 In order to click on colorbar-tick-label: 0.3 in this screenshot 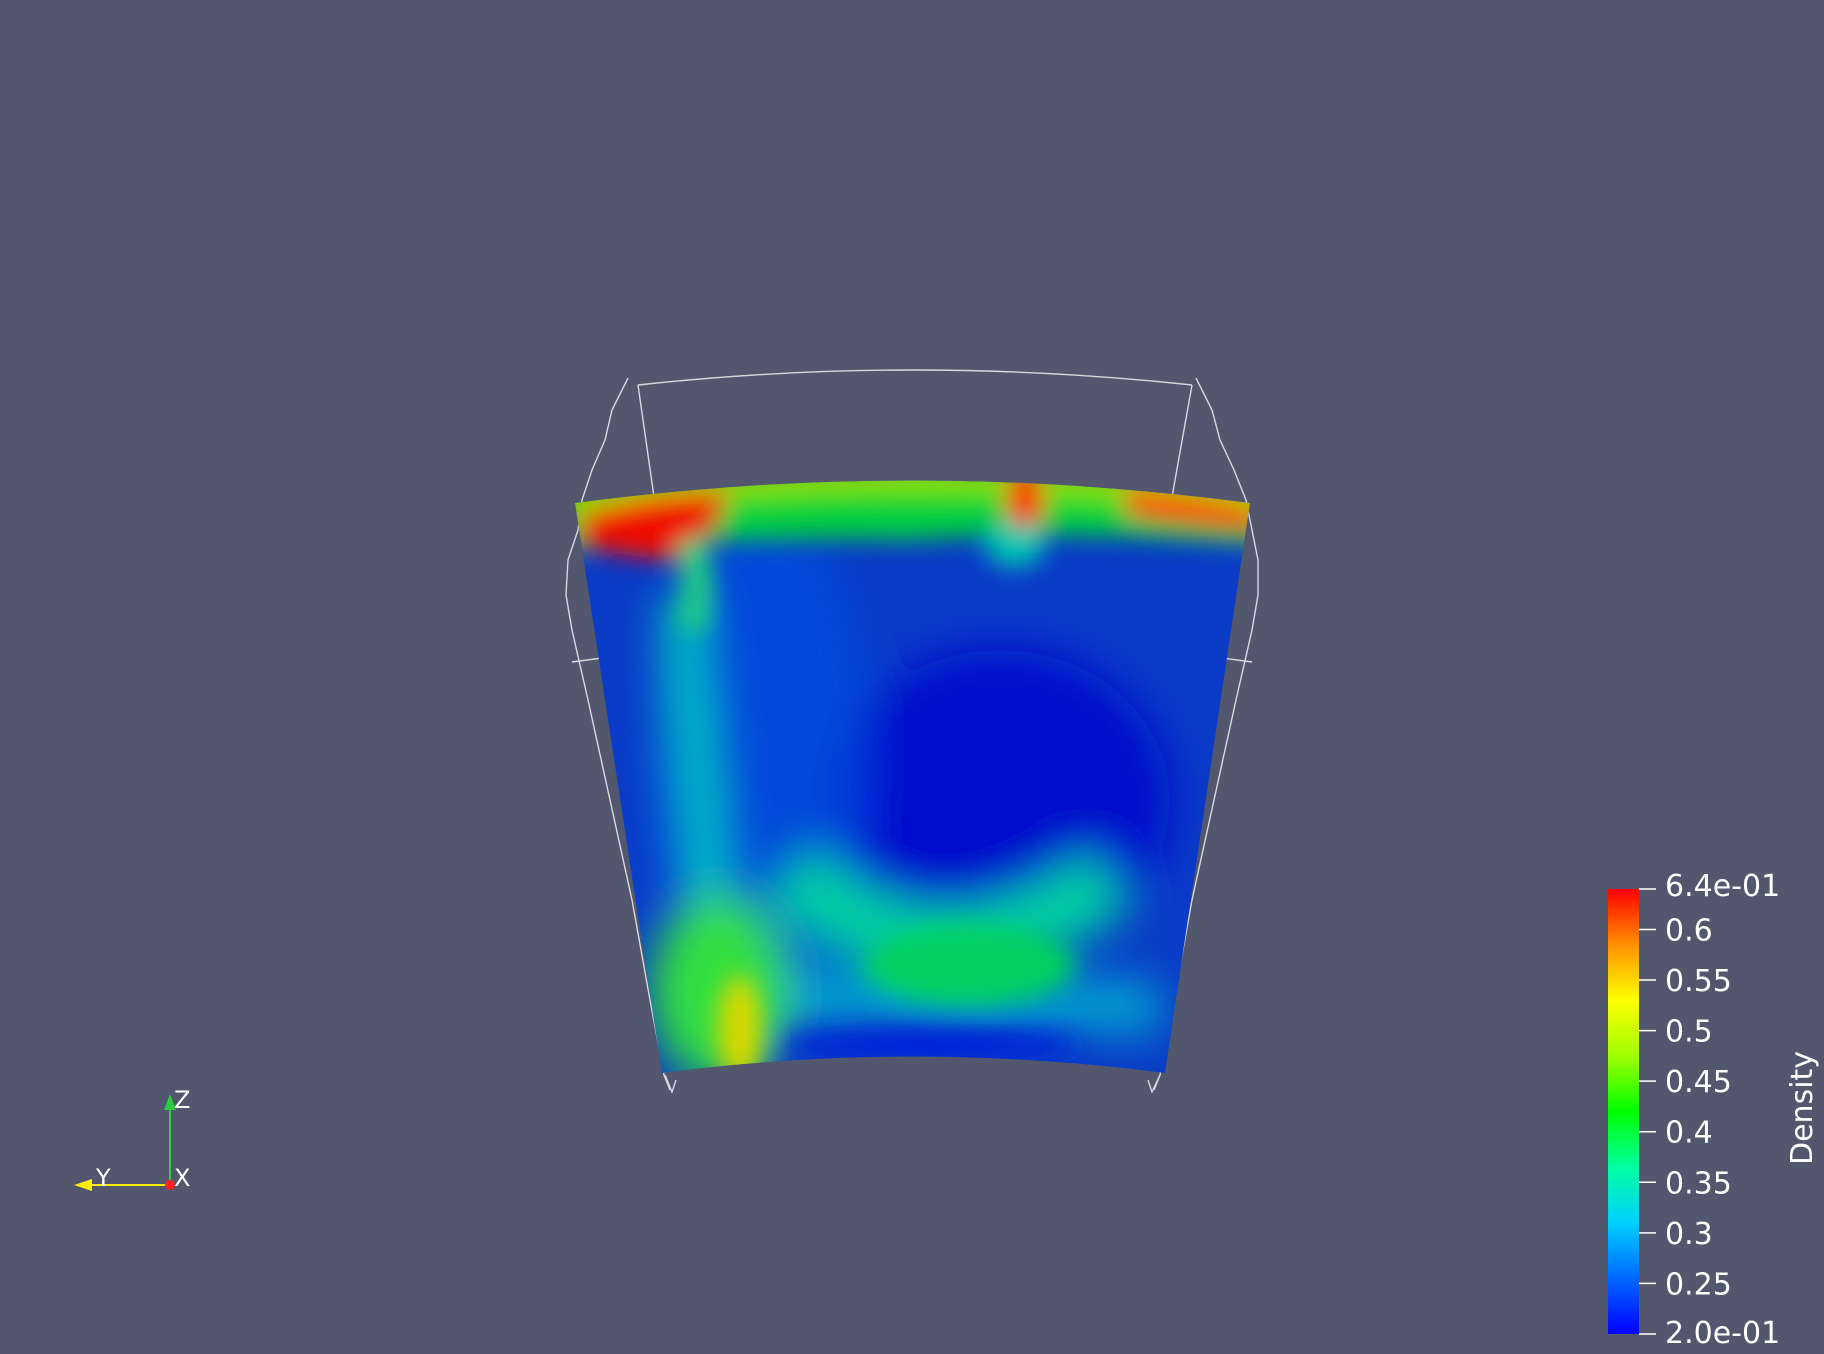, I will do `click(1689, 1234)`.